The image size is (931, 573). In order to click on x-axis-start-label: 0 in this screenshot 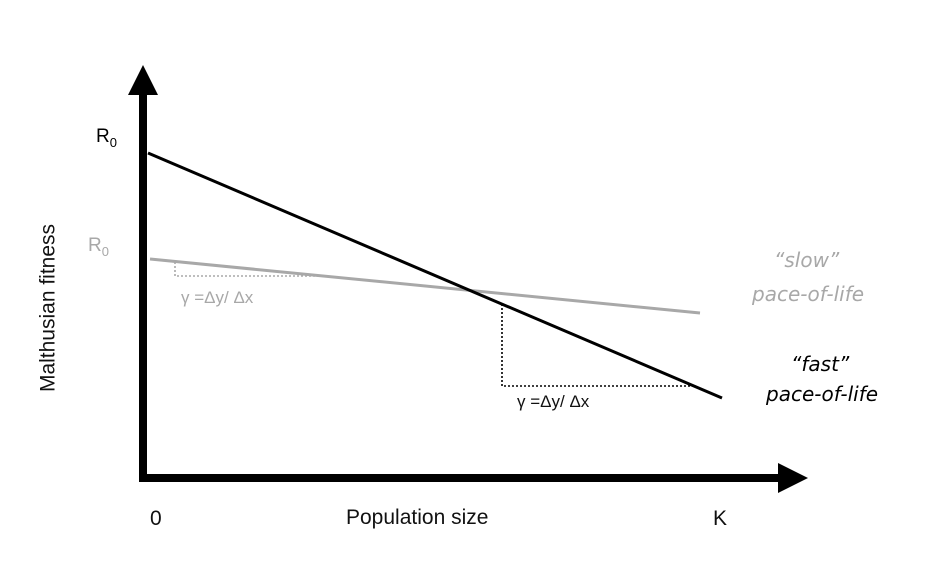, I will do `click(156, 518)`.